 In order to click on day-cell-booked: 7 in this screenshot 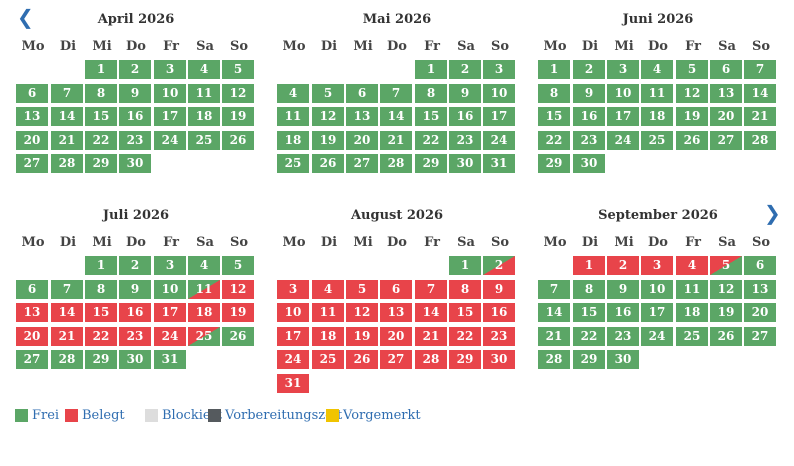, I will do `click(431, 289)`.